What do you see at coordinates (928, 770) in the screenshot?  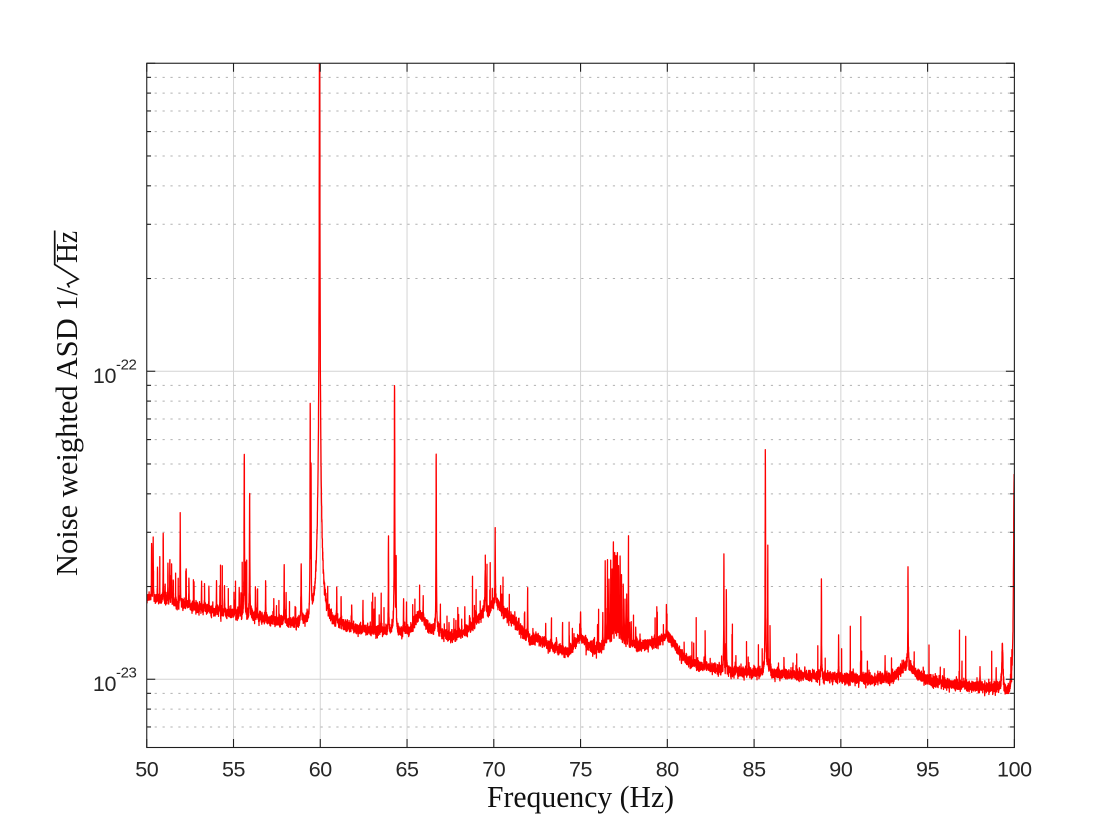 I see `svg-text: 95` at bounding box center [928, 770].